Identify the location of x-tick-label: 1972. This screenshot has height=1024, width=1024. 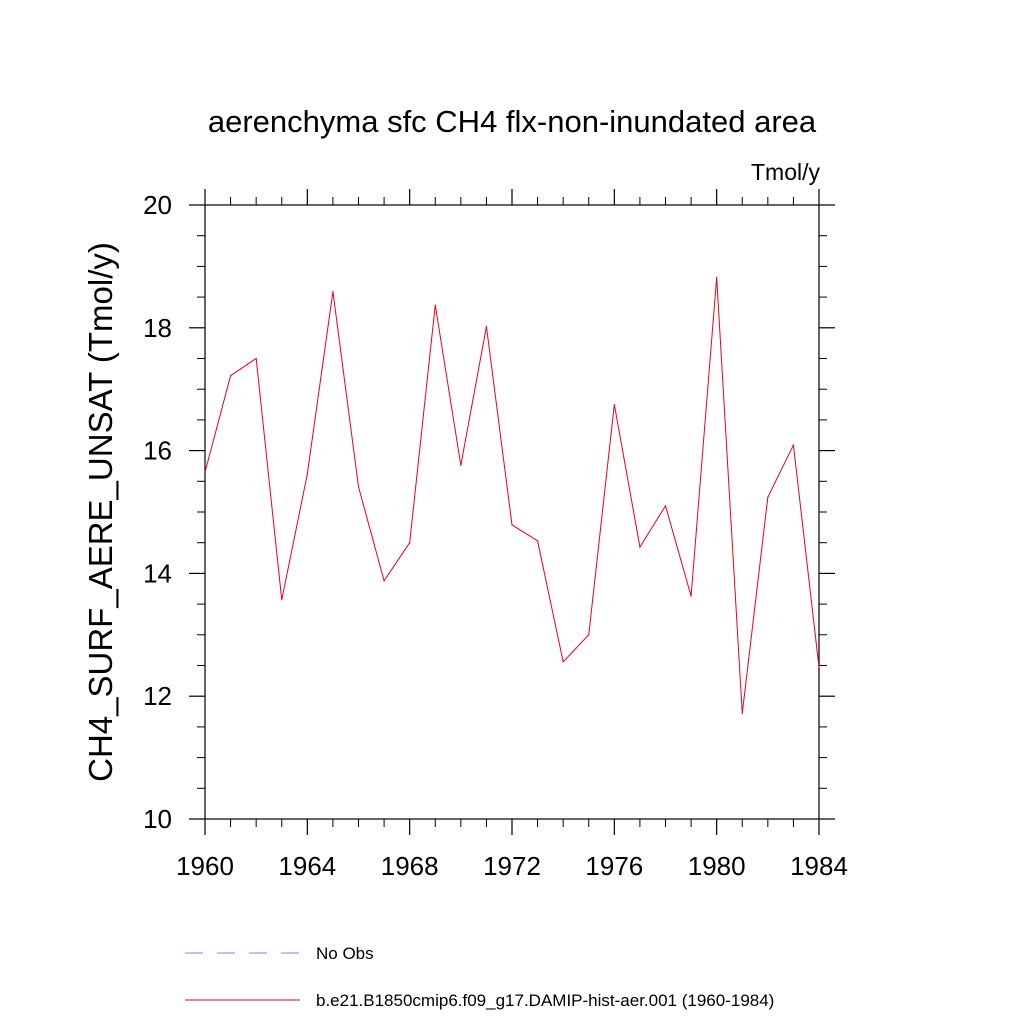
(512, 866).